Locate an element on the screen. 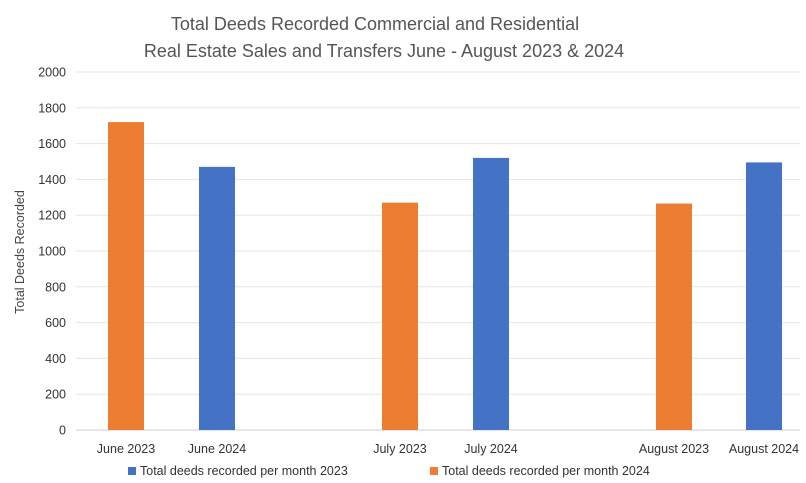 The image size is (806, 483). y-tick-label: 0 is located at coordinates (62, 431).